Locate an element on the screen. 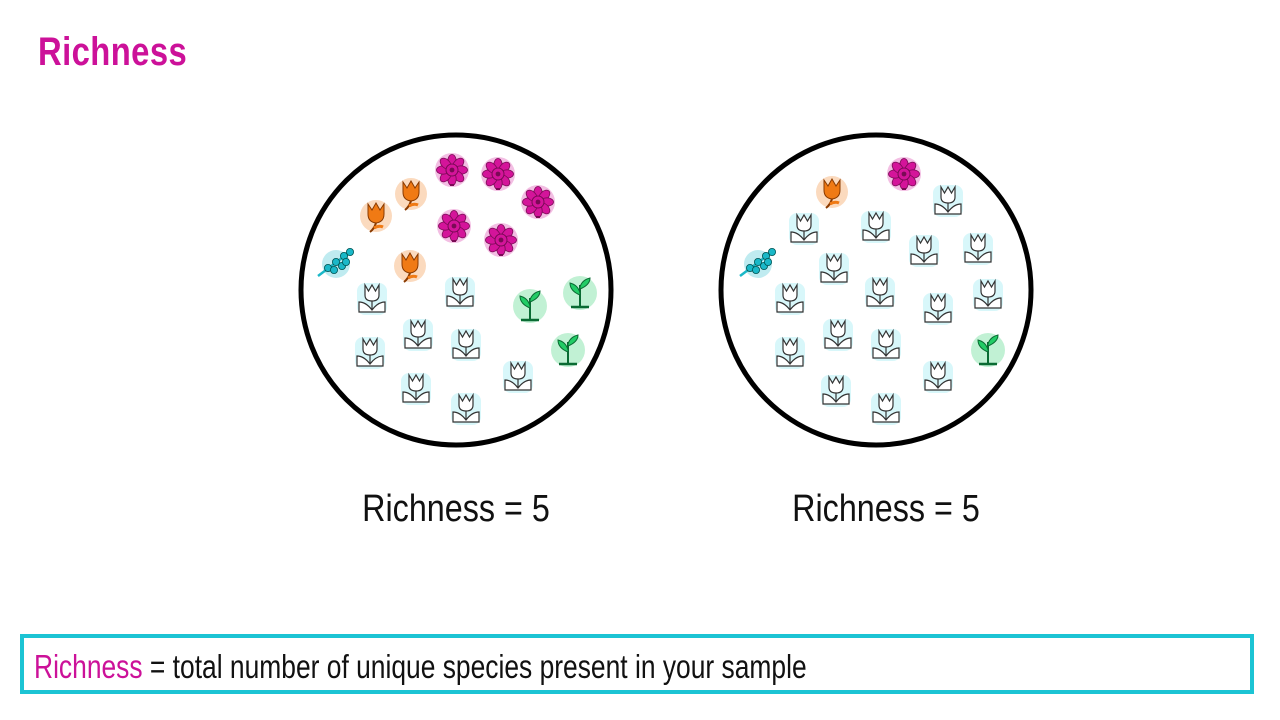  sample-circle-right is located at coordinates (876, 290).